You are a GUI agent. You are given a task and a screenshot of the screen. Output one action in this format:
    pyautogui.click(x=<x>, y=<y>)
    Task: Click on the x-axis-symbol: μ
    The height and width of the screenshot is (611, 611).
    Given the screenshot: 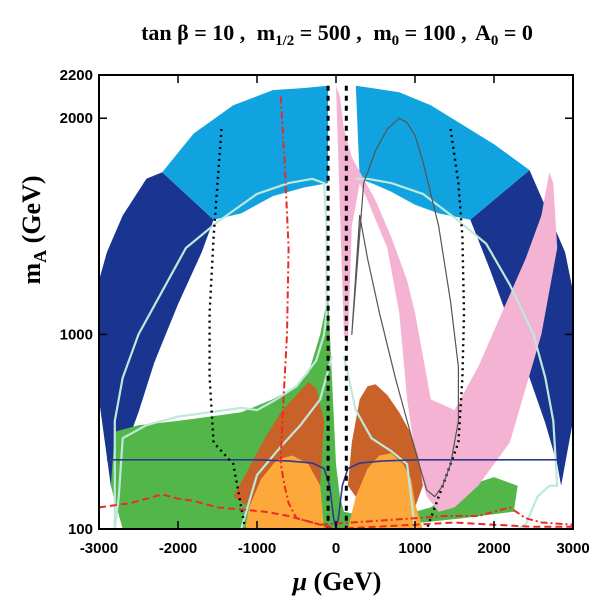 What is the action you would take?
    pyautogui.click(x=299, y=581)
    